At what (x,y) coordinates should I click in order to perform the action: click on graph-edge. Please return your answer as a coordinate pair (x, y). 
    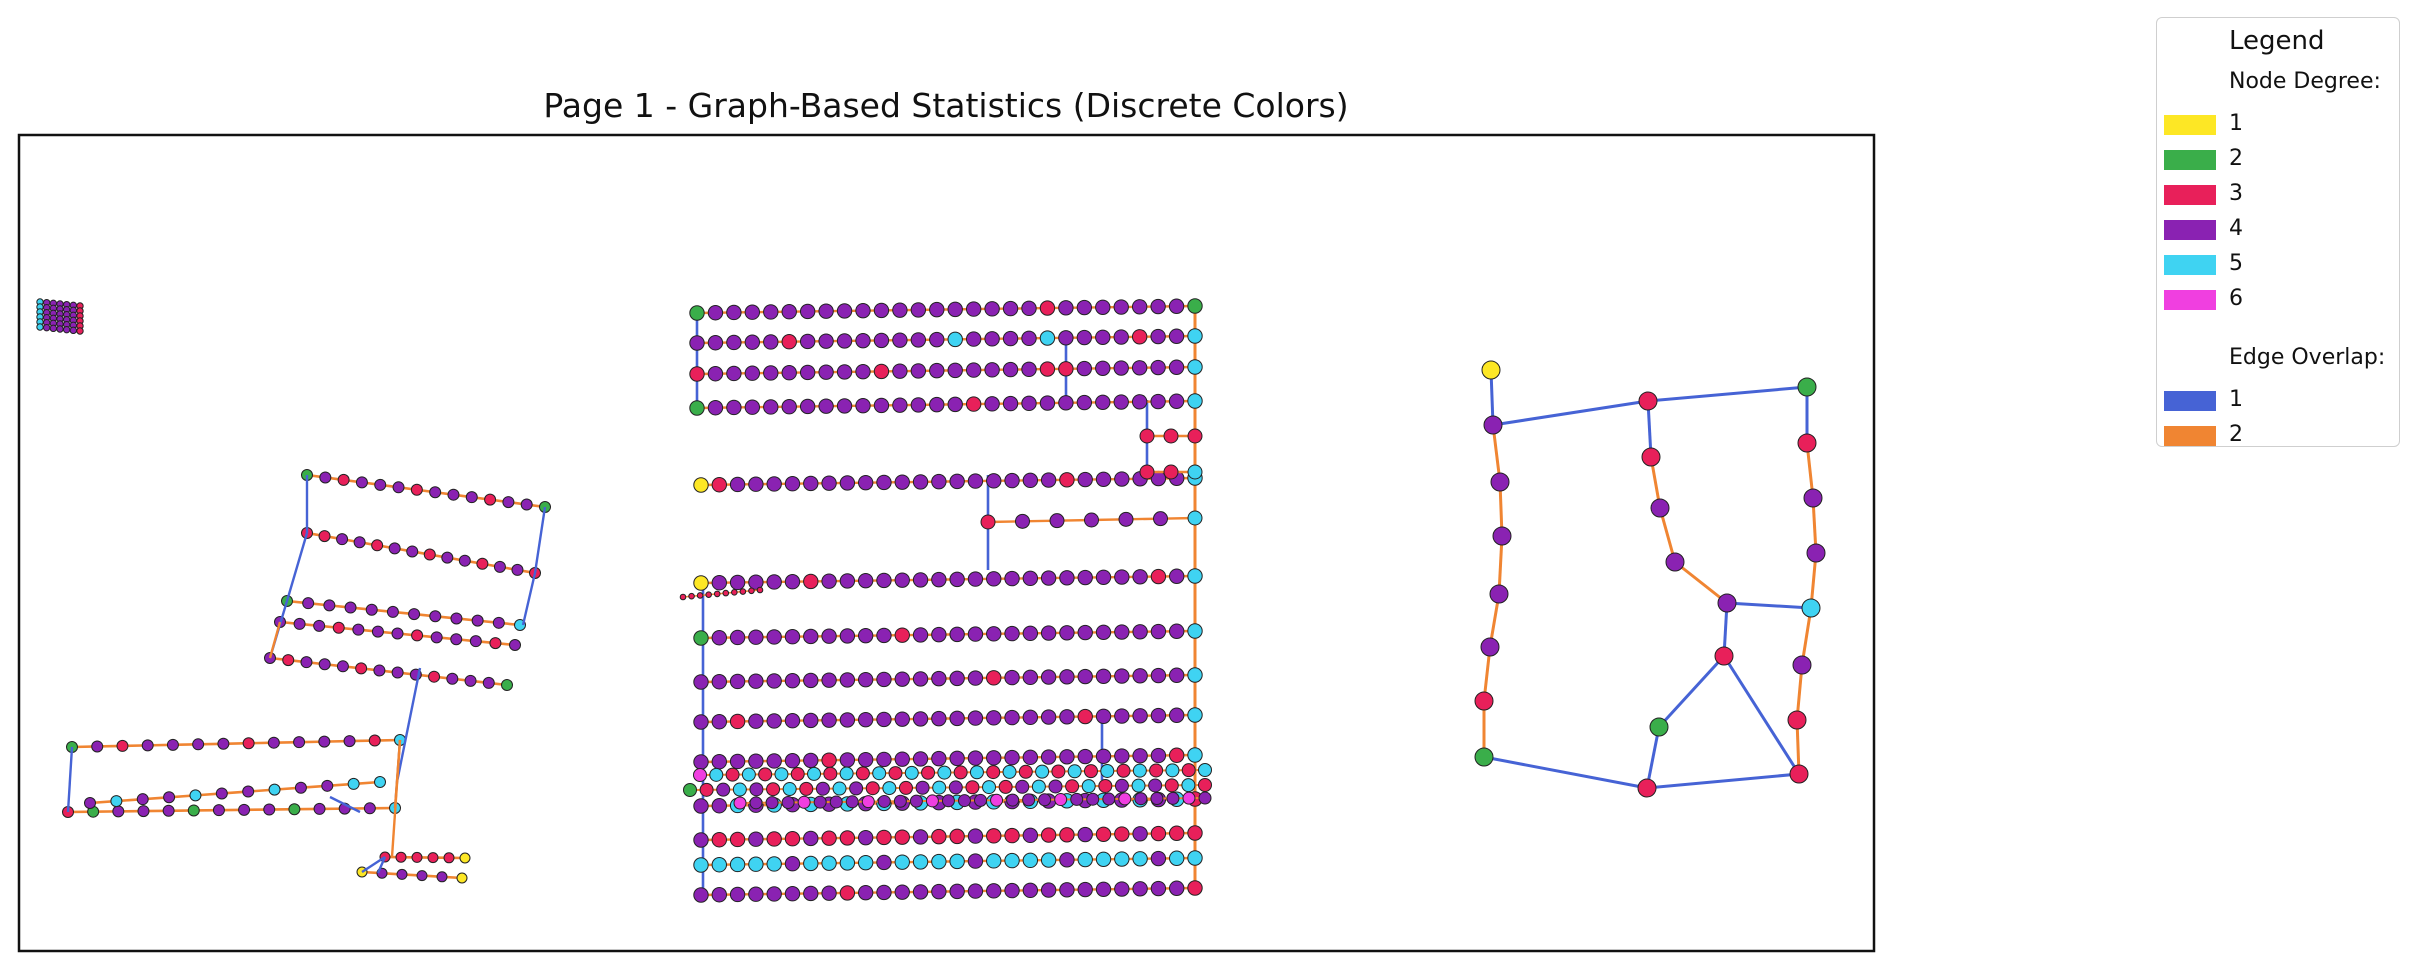
    Looking at the image, I should click on (297, 567).